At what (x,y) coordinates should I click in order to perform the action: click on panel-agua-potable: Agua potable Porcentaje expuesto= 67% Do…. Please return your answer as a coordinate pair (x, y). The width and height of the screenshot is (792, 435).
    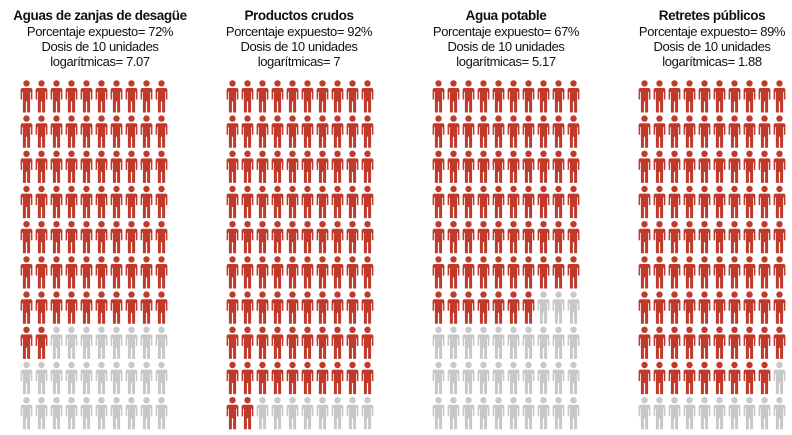
    Looking at the image, I should click on (506, 38).